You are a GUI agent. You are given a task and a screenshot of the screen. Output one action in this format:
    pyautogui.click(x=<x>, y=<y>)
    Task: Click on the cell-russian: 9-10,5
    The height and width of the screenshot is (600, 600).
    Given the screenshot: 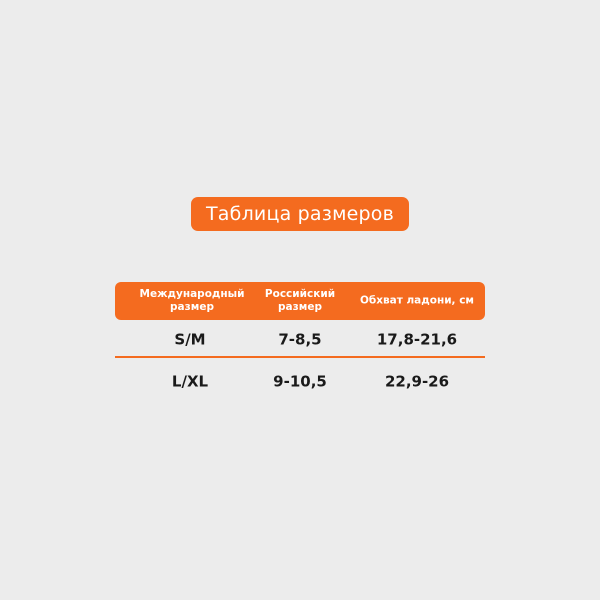 What is the action you would take?
    pyautogui.click(x=300, y=381)
    